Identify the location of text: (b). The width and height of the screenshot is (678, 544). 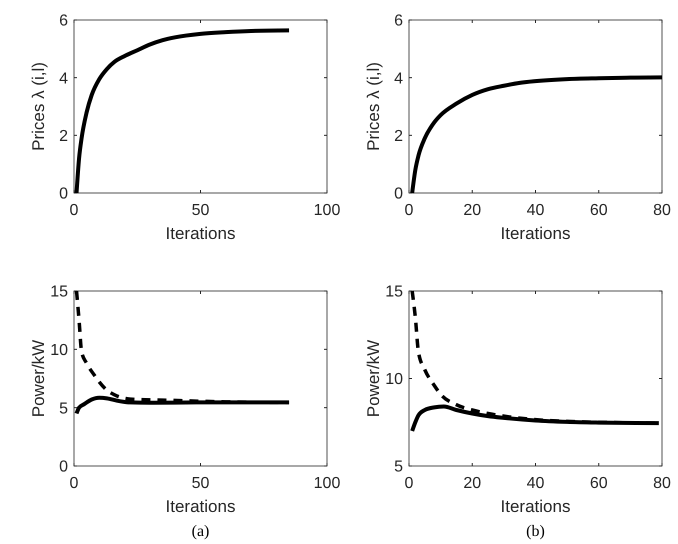
(535, 531).